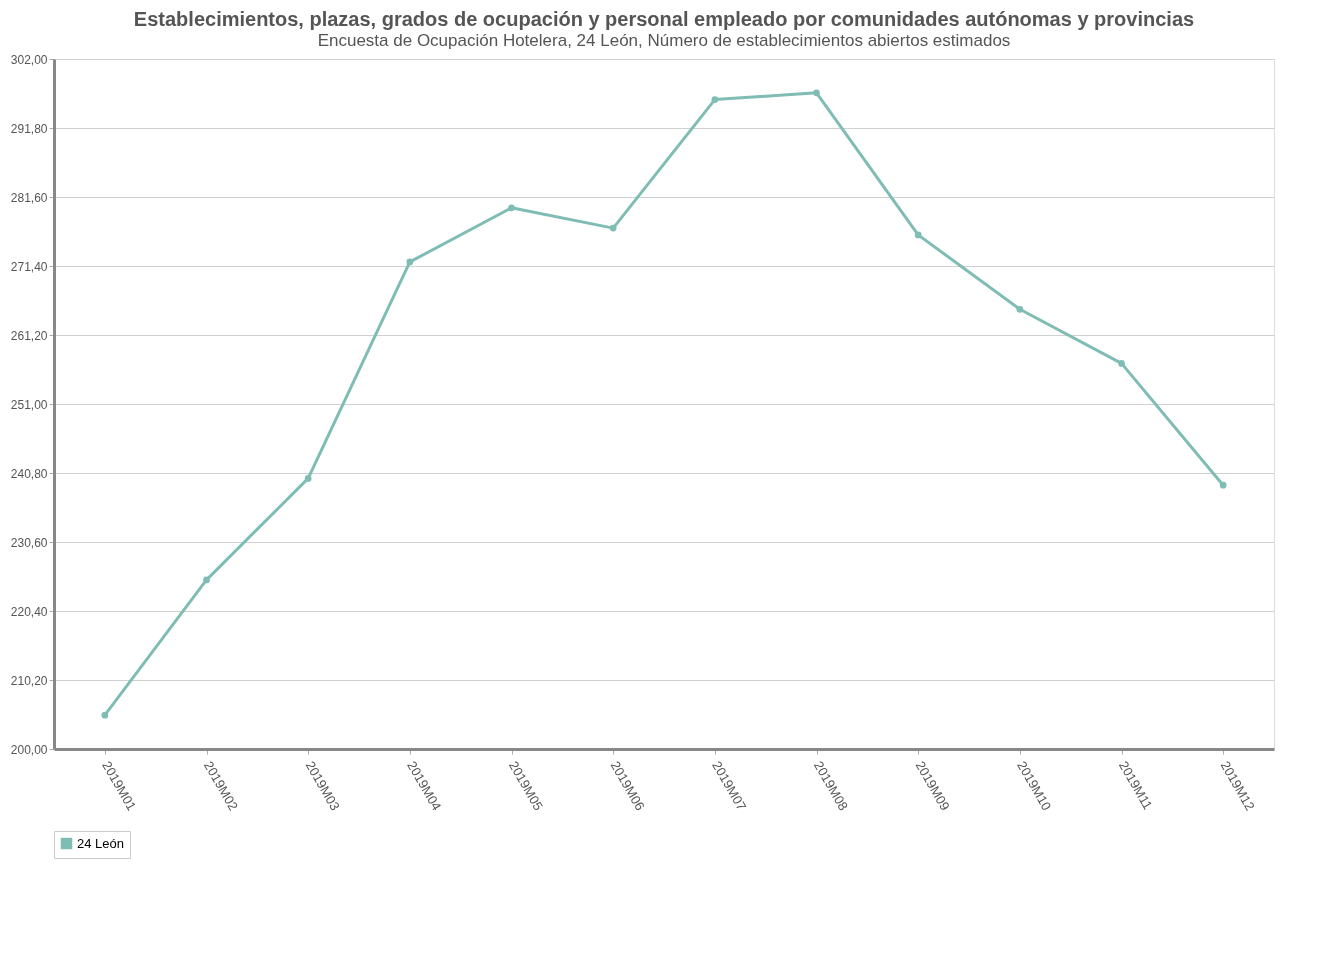  What do you see at coordinates (29, 611) in the screenshot?
I see `y-tick-label: 220,40` at bounding box center [29, 611].